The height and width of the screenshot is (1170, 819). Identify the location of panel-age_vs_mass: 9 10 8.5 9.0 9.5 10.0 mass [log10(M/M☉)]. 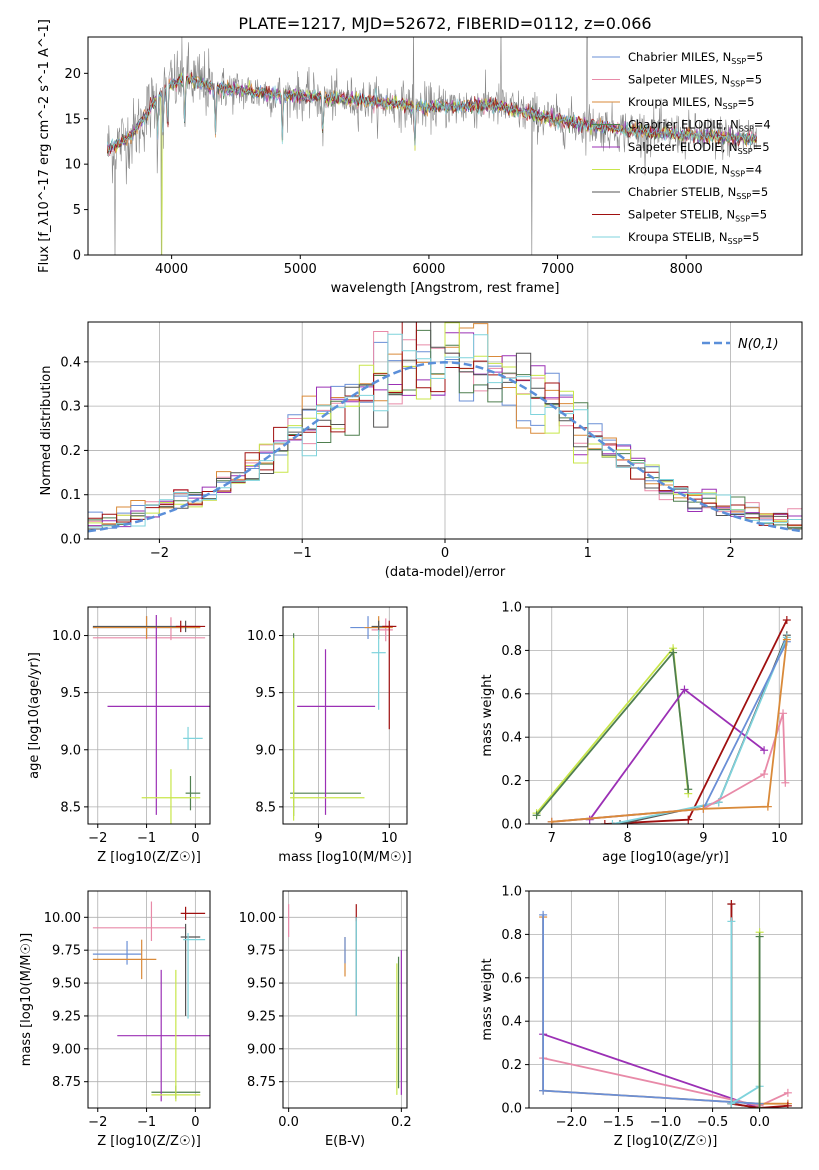
(329, 735).